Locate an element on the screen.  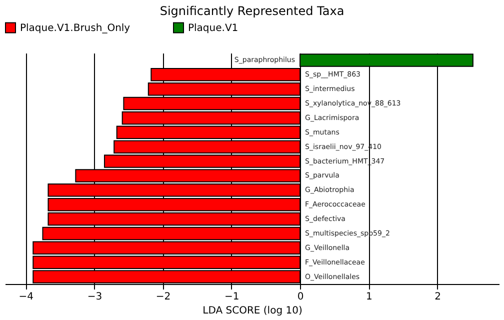
x-tick-label: −1 is located at coordinates (232, 297).